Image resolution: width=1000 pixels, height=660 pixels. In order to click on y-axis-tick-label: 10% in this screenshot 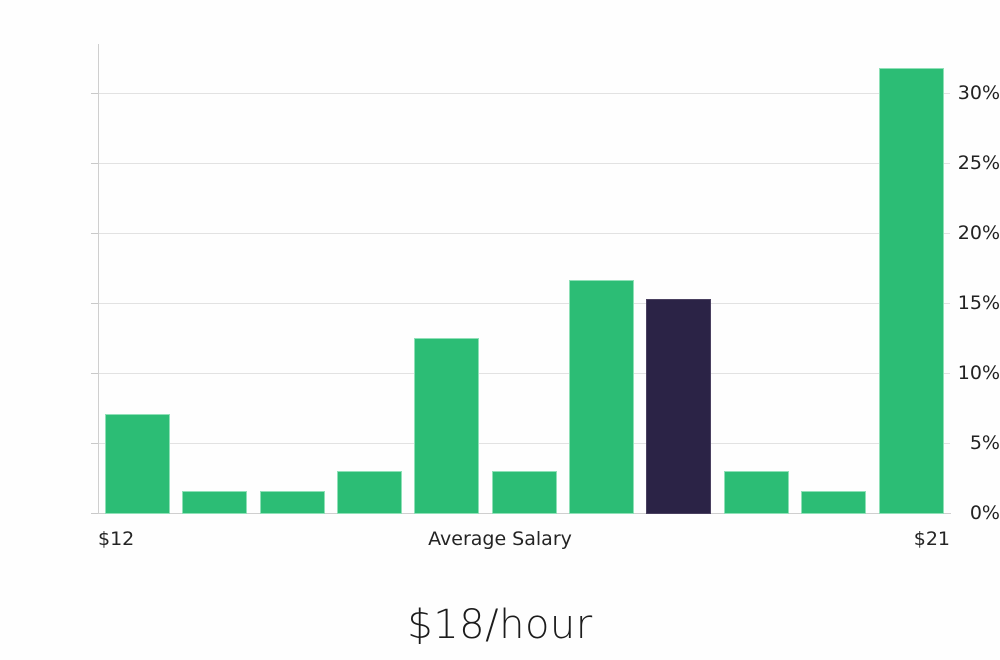, I will do `click(978, 373)`.